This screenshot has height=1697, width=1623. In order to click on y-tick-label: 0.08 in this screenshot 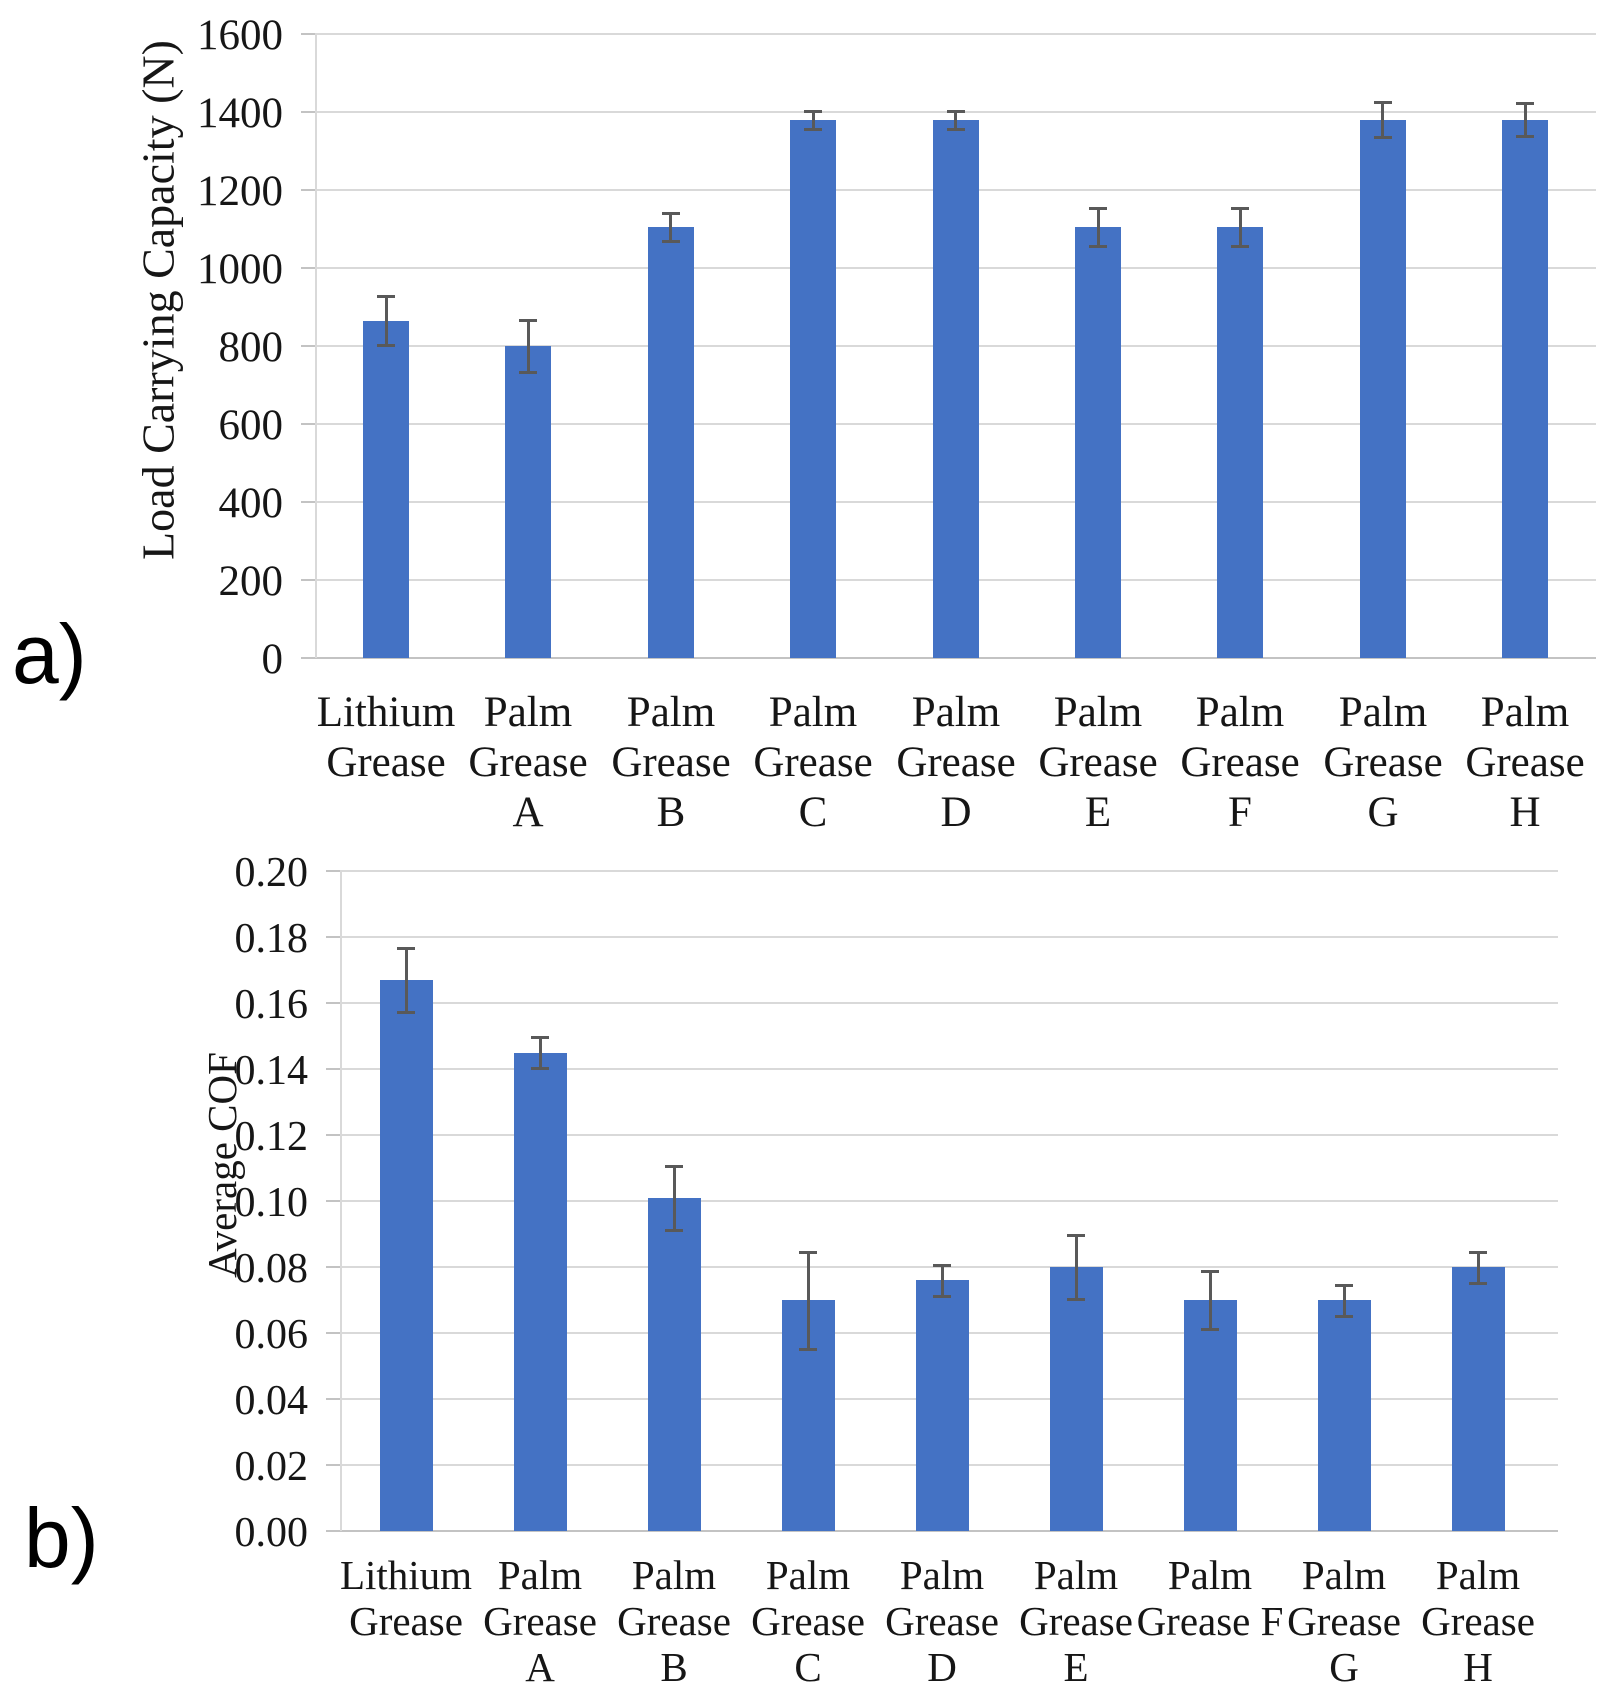, I will do `click(271, 1269)`.